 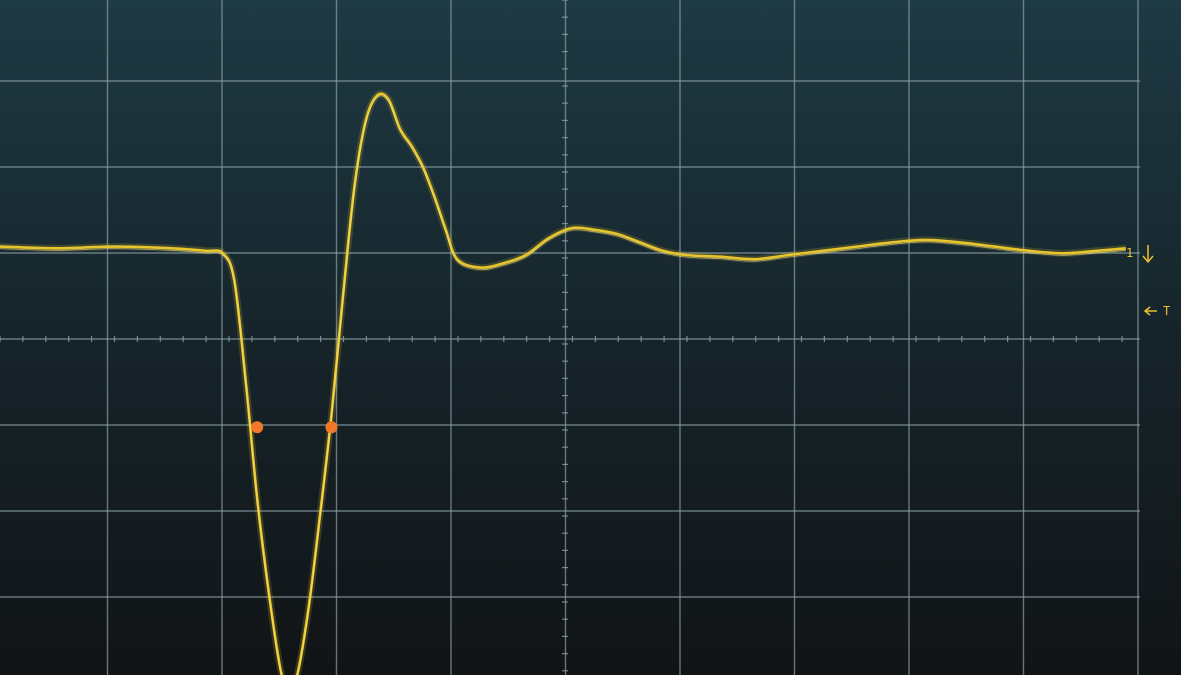 What do you see at coordinates (294, 427) in the screenshot?
I see `measurement-markers` at bounding box center [294, 427].